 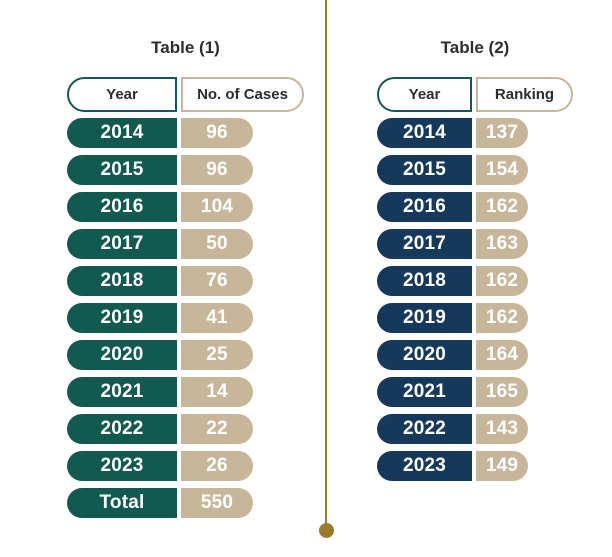 What do you see at coordinates (502, 244) in the screenshot?
I see `value-cell: 163` at bounding box center [502, 244].